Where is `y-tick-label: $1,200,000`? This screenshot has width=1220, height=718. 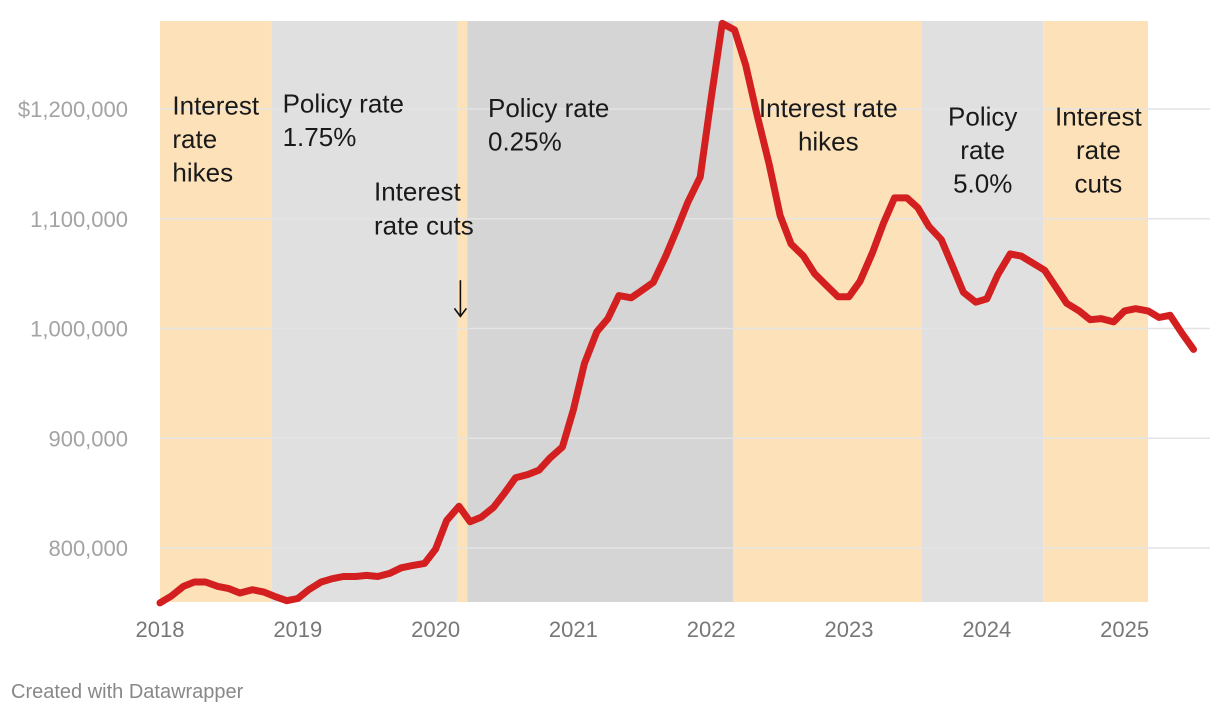
y-tick-label: $1,200,000 is located at coordinates (73, 109).